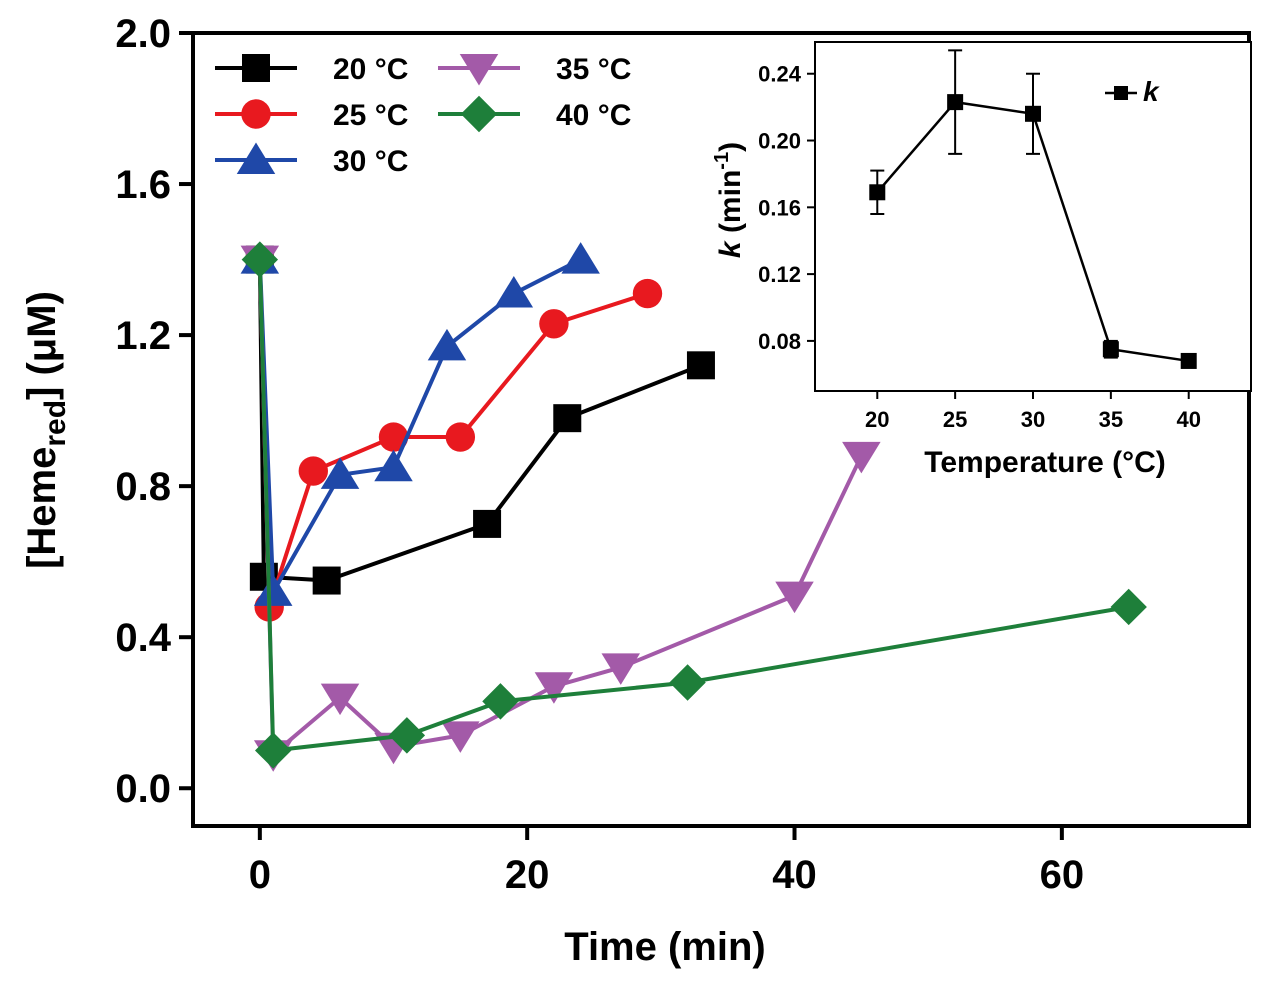  I want to click on inset-y-tick-label: 0.24, so click(780, 74).